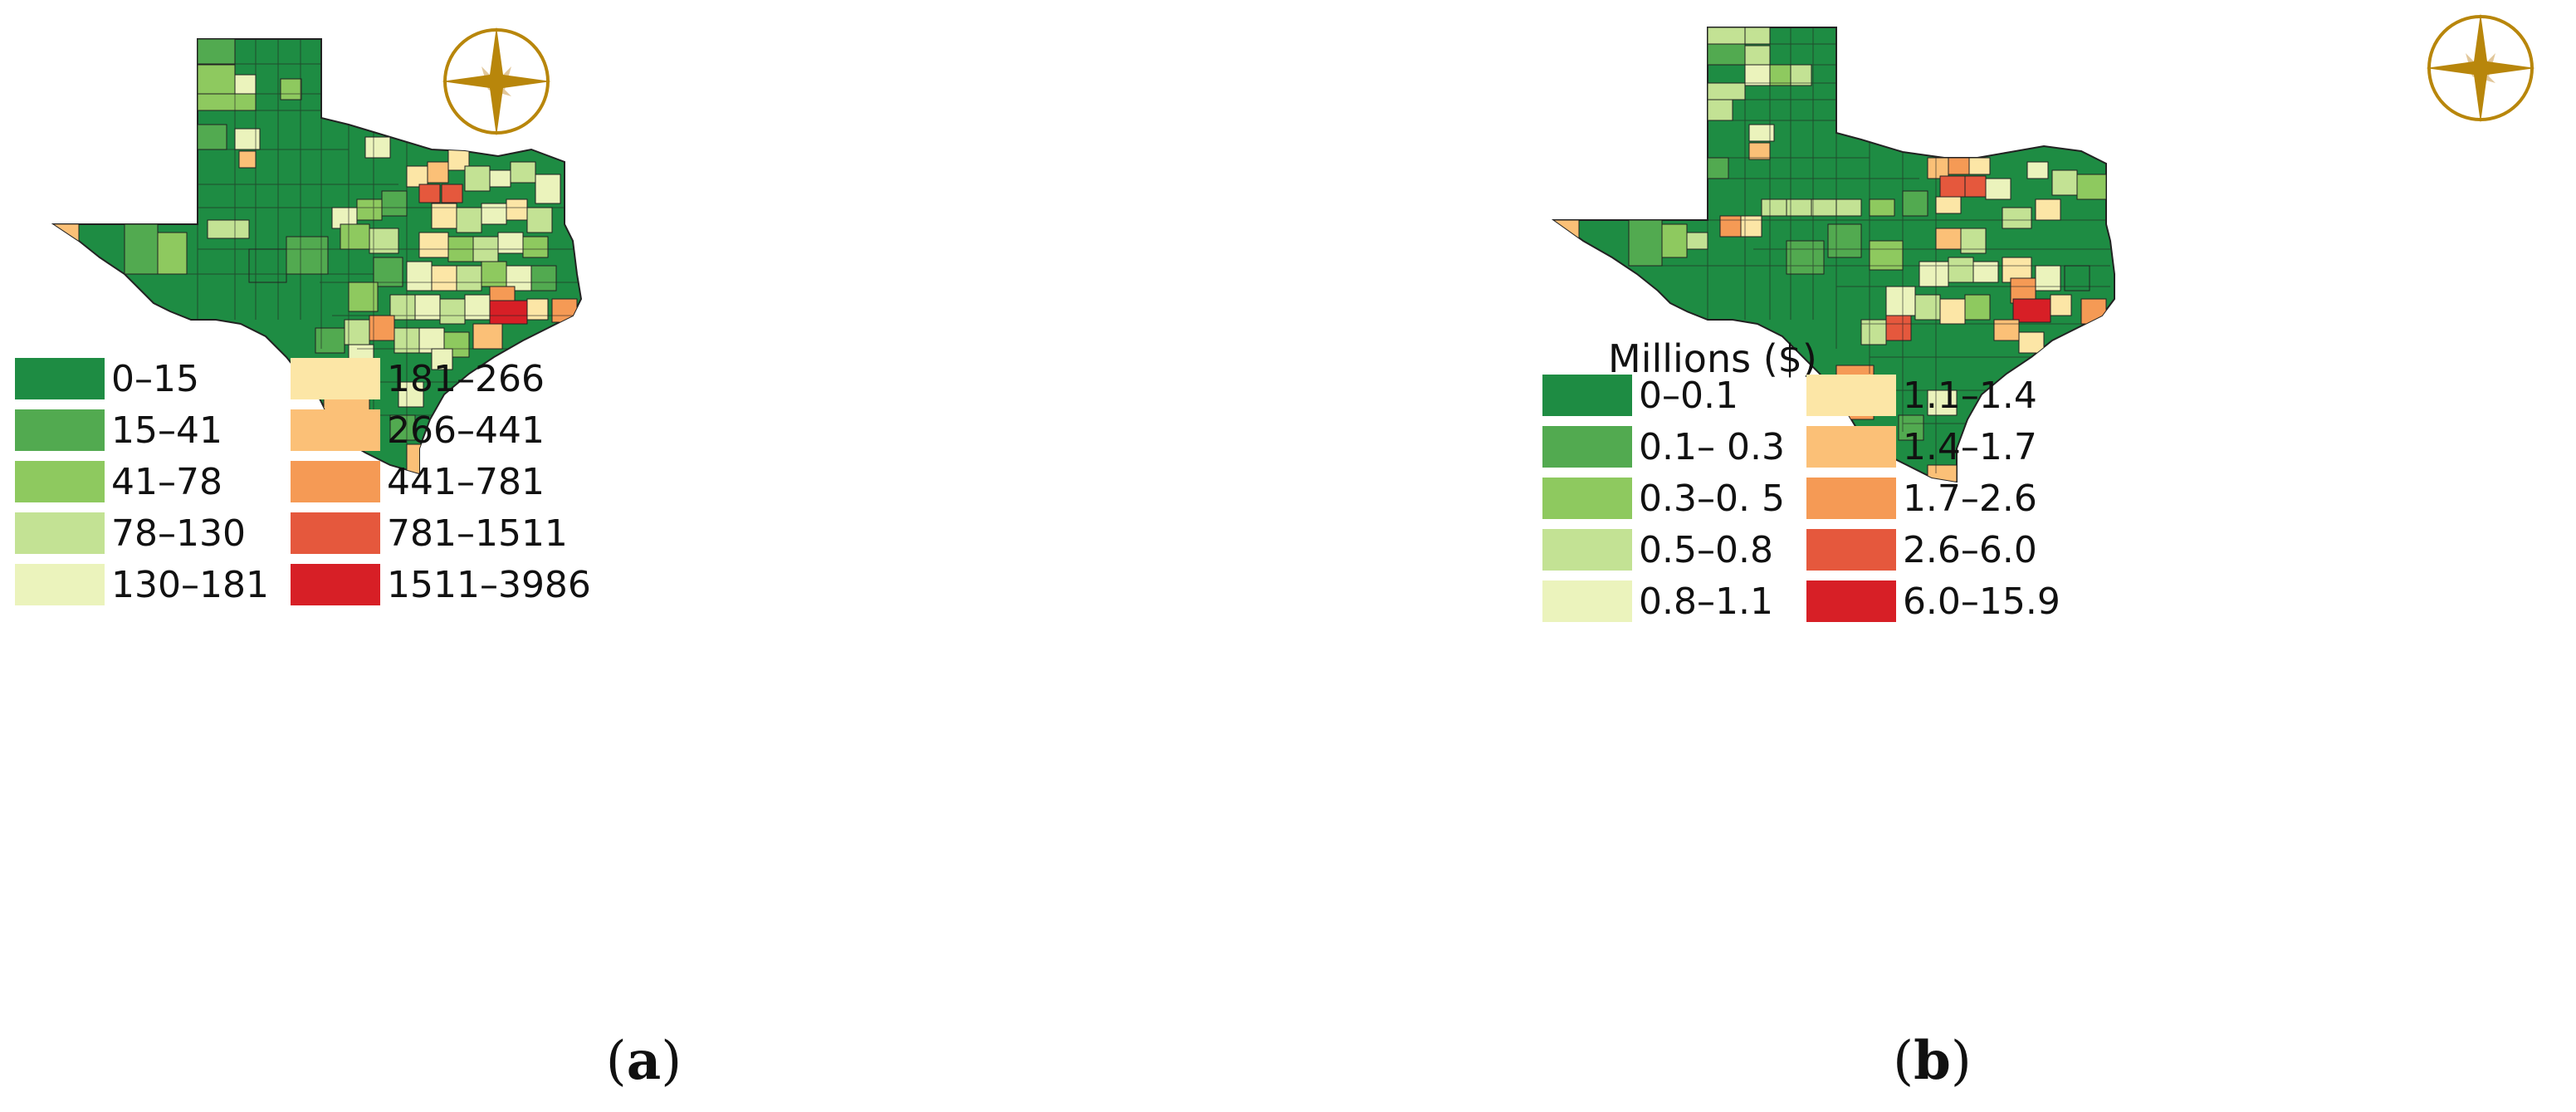  What do you see at coordinates (1706, 601) in the screenshot?
I see `legend-label: 0.8–1.1` at bounding box center [1706, 601].